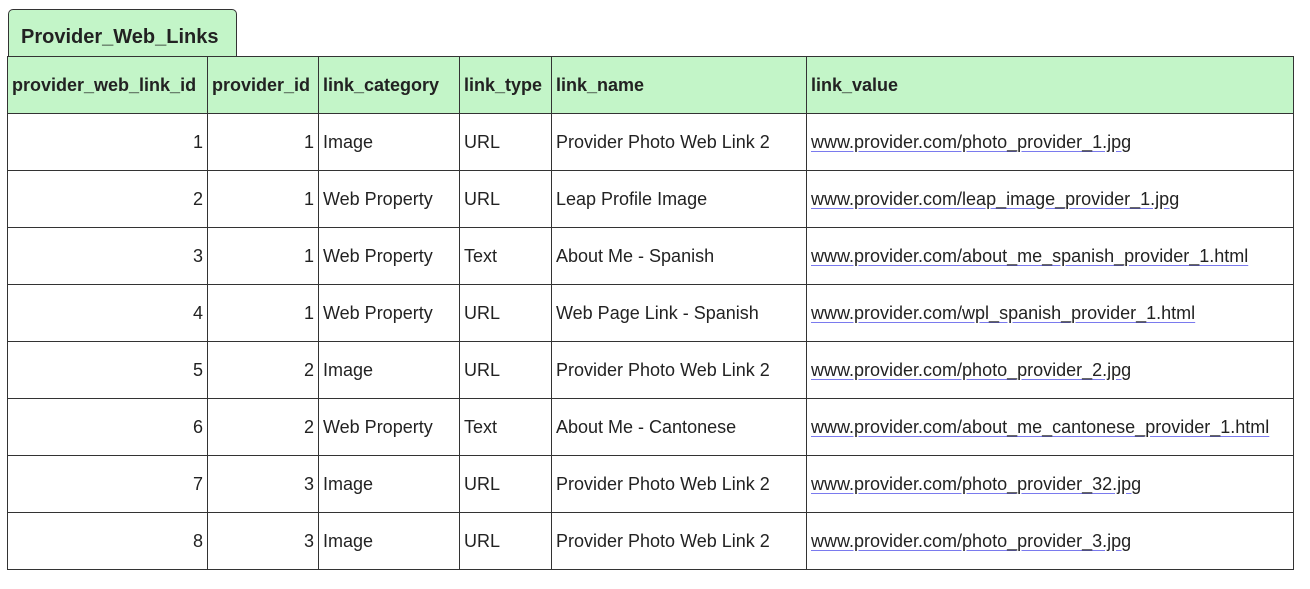  I want to click on cell-link-name: About Me - Spanish, so click(679, 256).